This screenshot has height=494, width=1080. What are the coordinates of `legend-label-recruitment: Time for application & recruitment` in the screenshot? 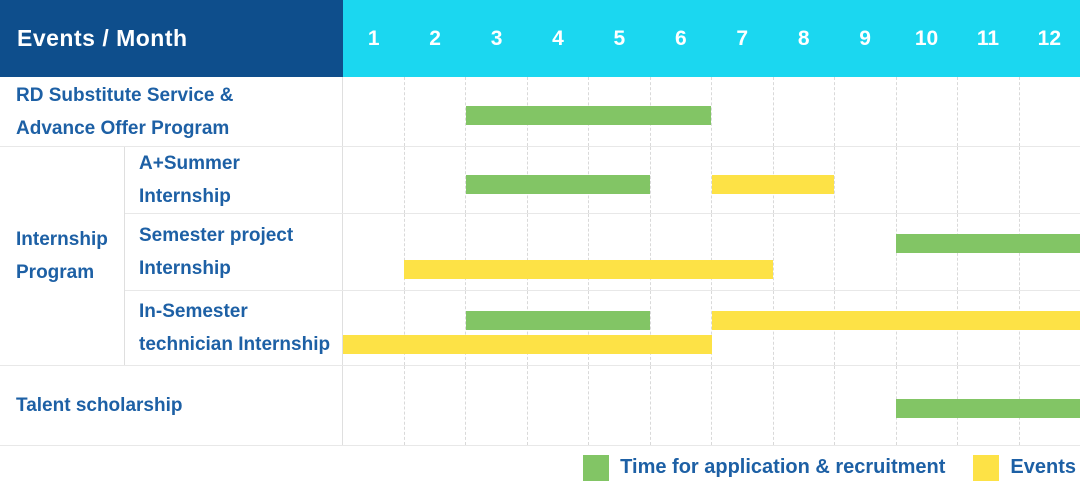 It's located at (783, 467).